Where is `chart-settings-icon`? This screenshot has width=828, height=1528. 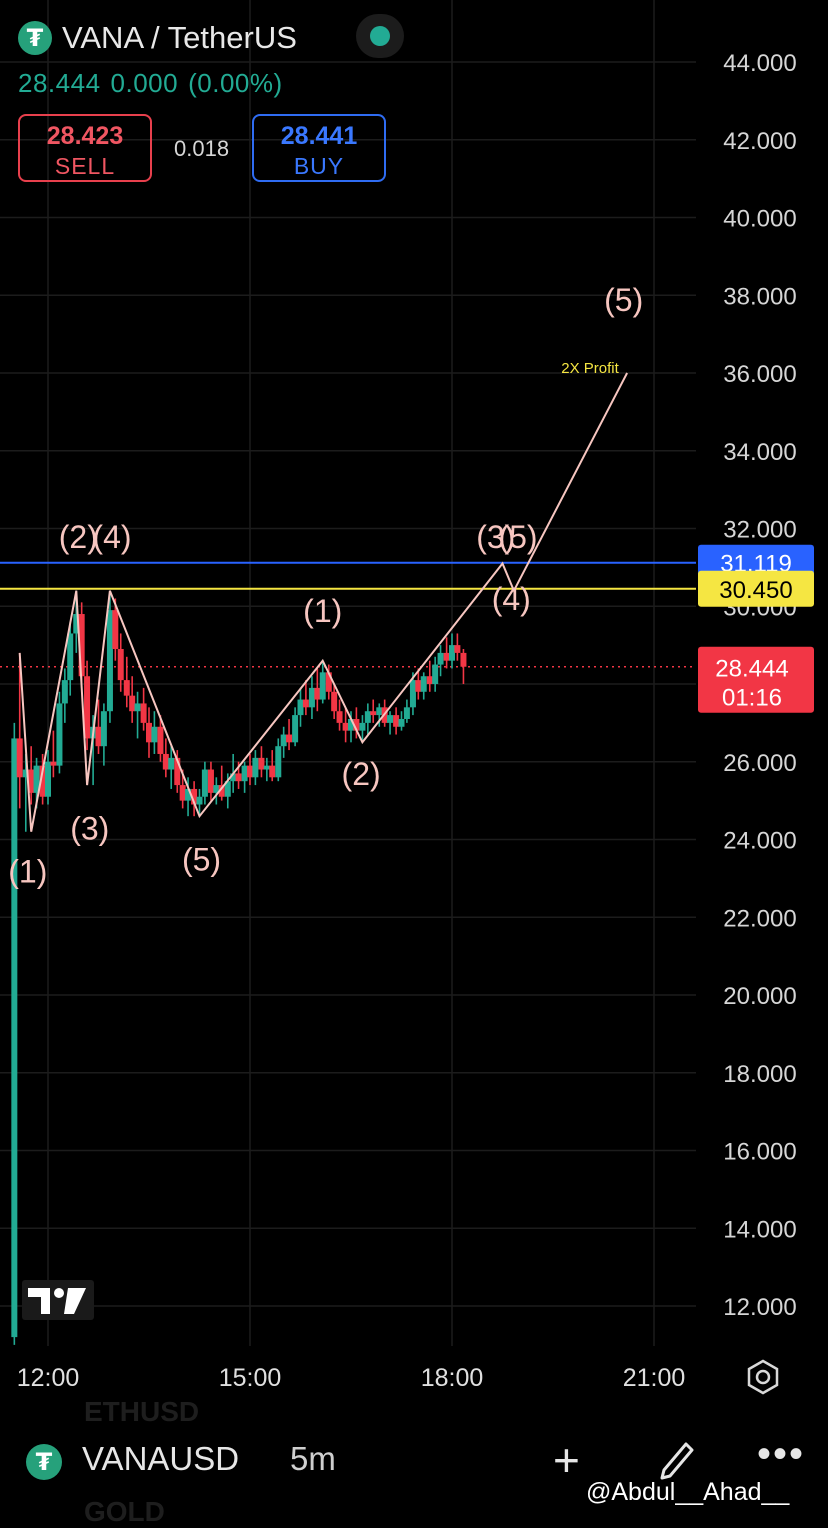
chart-settings-icon is located at coordinates (763, 1377).